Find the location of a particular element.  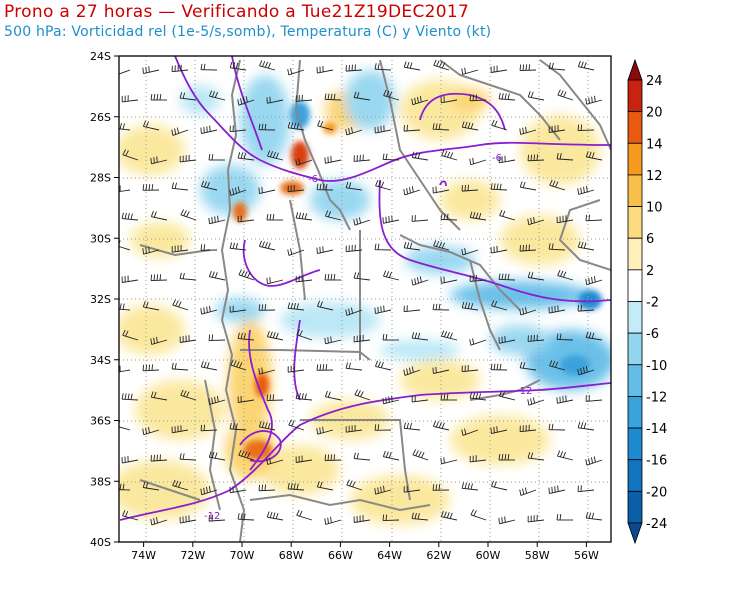

lat-tick-label: 28S is located at coordinates (100, 178).